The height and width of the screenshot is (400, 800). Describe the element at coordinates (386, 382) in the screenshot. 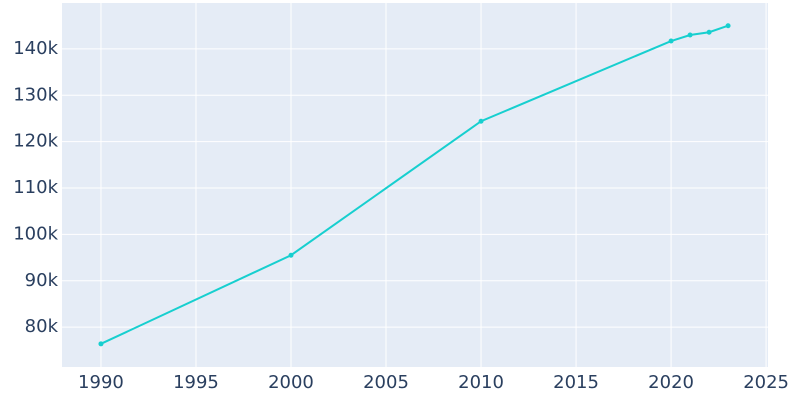

I see `x-tick-label: 2005` at that location.